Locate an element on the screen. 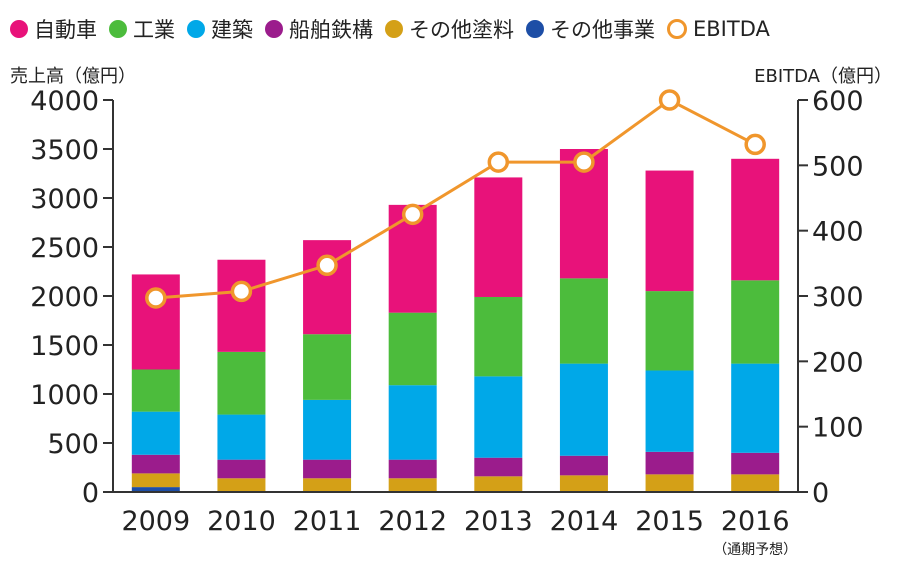  right-tick-label: 500 is located at coordinates (838, 166).